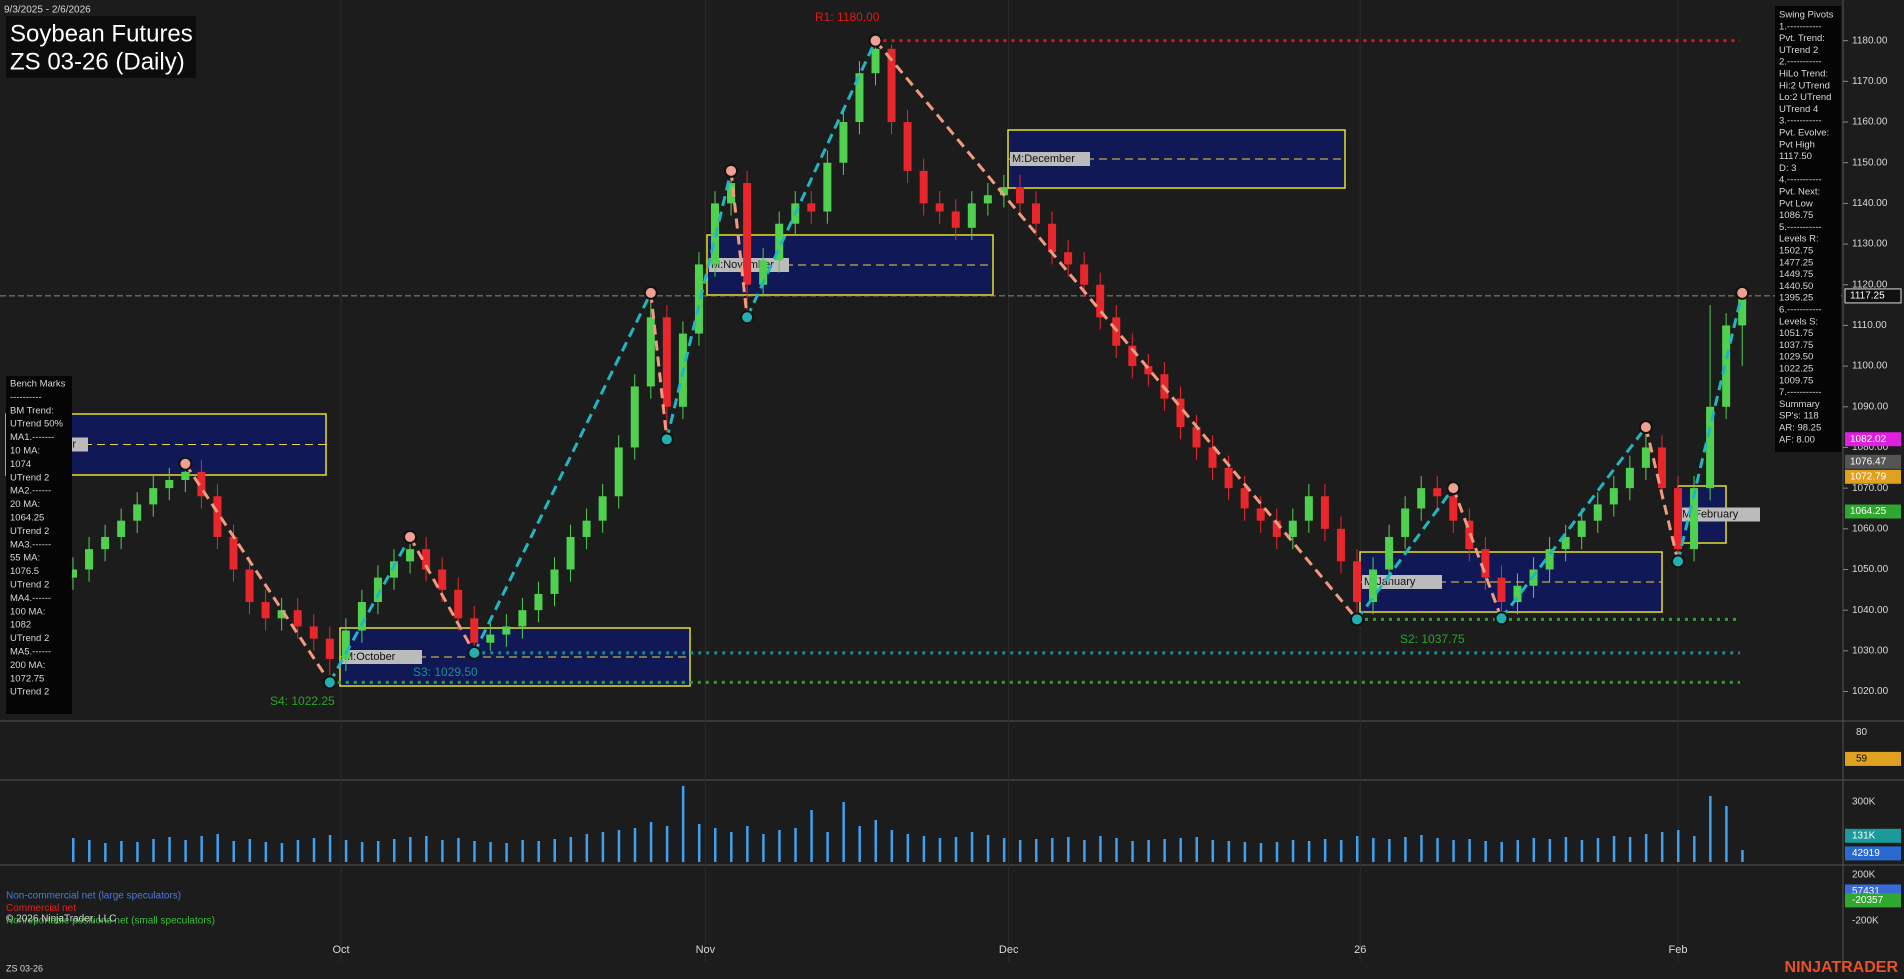 The width and height of the screenshot is (1904, 979). What do you see at coordinates (27, 665) in the screenshot?
I see `bench-mark-text: 200 MA:` at bounding box center [27, 665].